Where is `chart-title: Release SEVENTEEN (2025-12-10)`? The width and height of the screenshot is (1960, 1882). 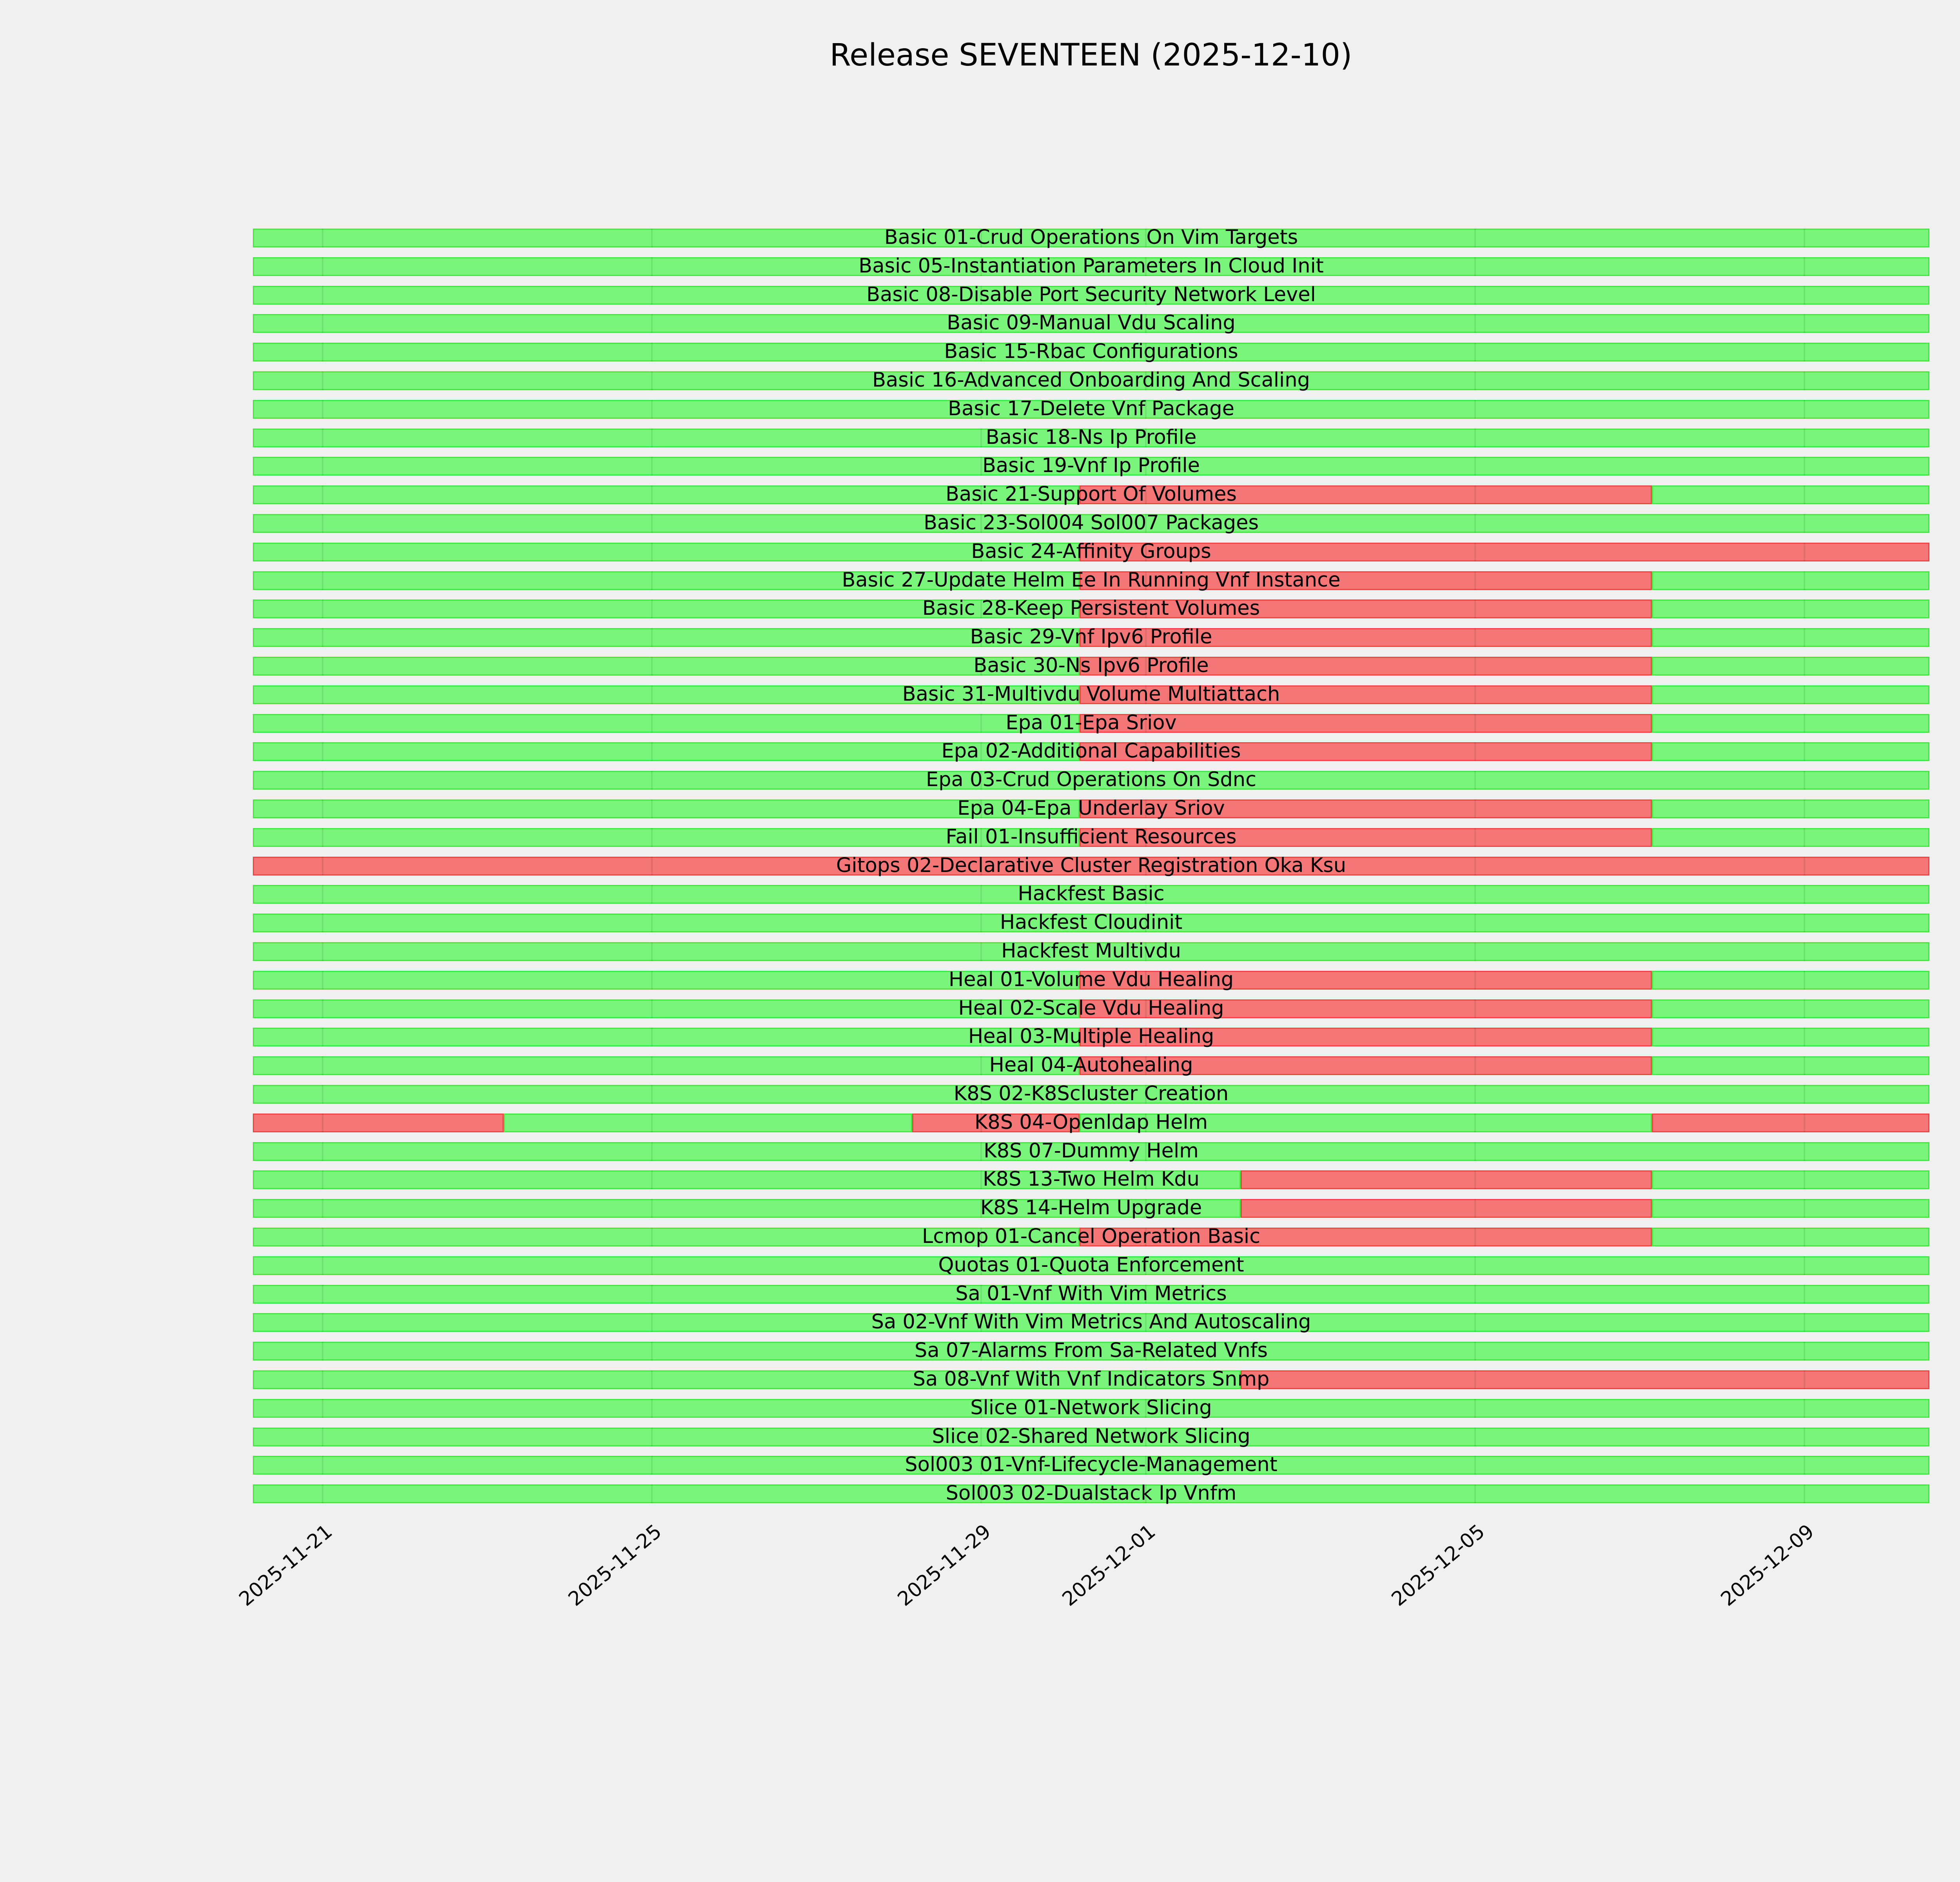
chart-title: Release SEVENTEEN (2025-12-10) is located at coordinates (1090, 55).